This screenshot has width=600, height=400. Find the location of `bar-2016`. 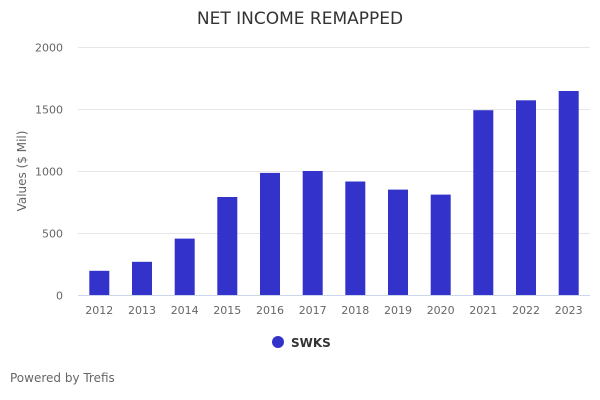

bar-2016 is located at coordinates (270, 233).